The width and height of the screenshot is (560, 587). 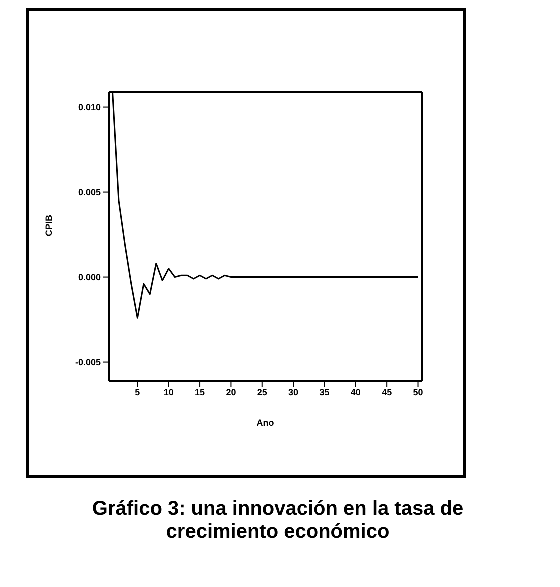 What do you see at coordinates (355, 392) in the screenshot?
I see `x-tick-label: 40` at bounding box center [355, 392].